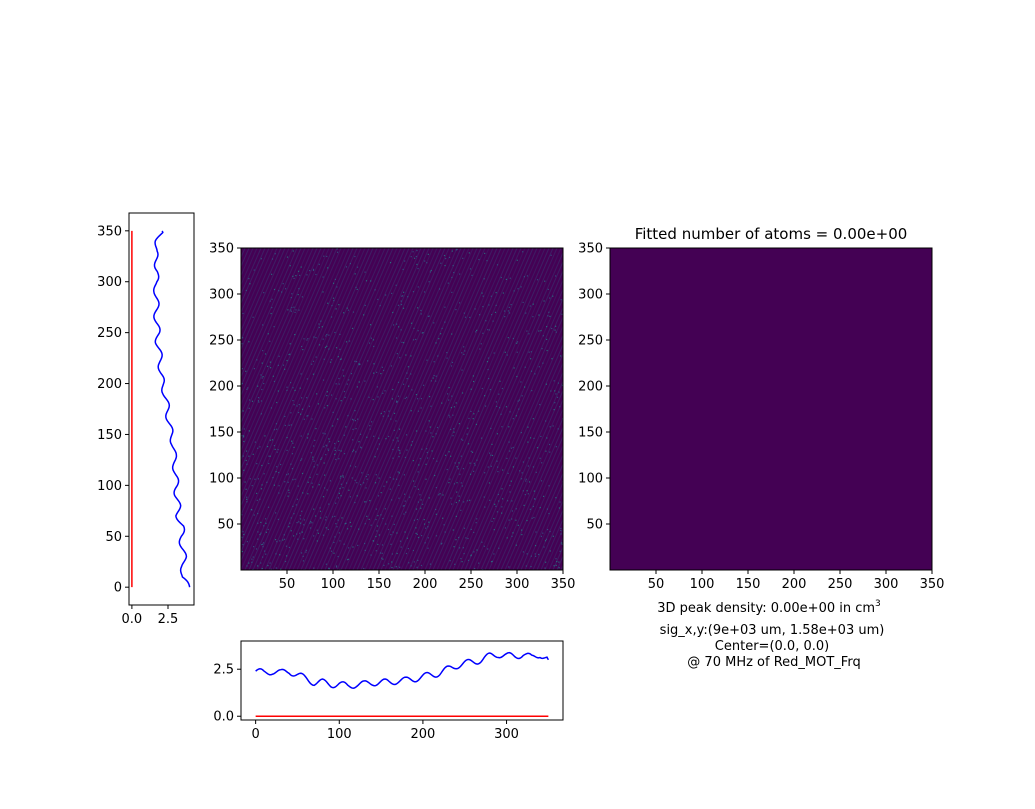 The width and height of the screenshot is (1035, 809). What do you see at coordinates (771, 409) in the screenshot?
I see `axes-frame` at bounding box center [771, 409].